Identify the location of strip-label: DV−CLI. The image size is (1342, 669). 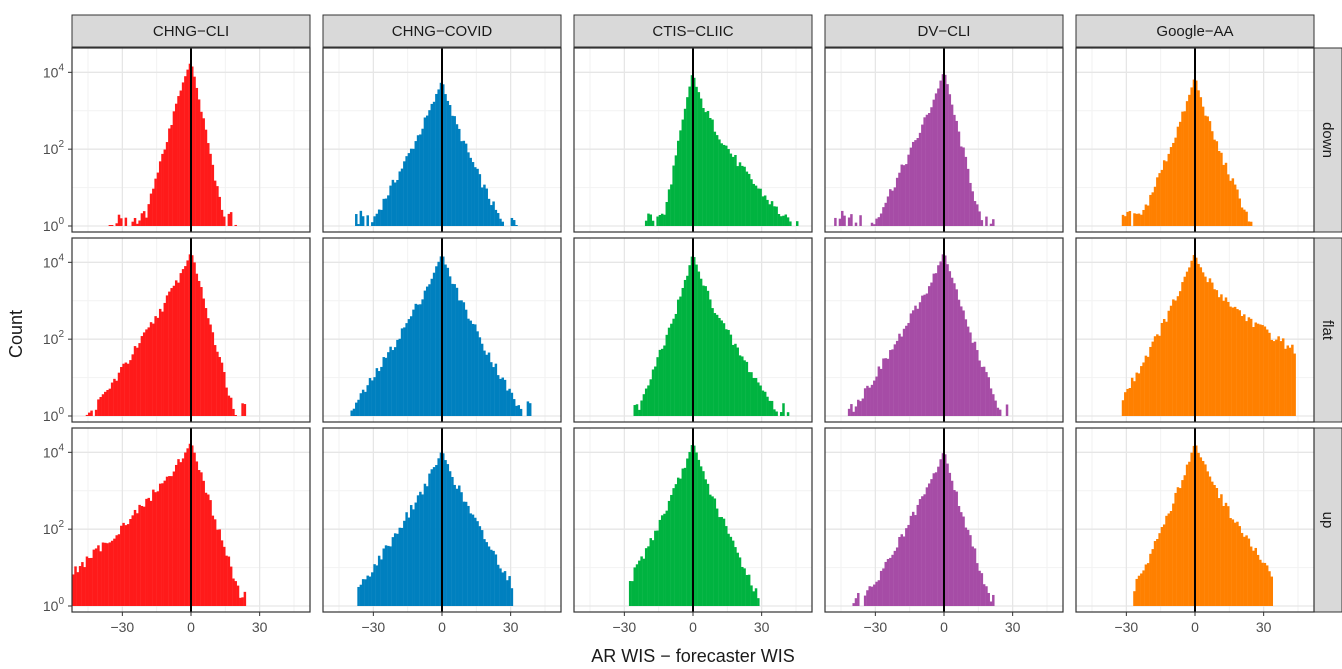
(944, 31).